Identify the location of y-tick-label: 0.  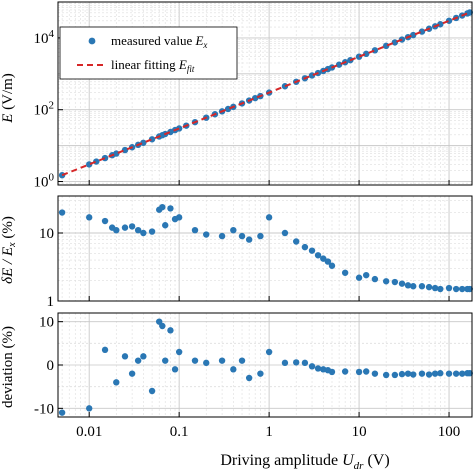
(51, 366).